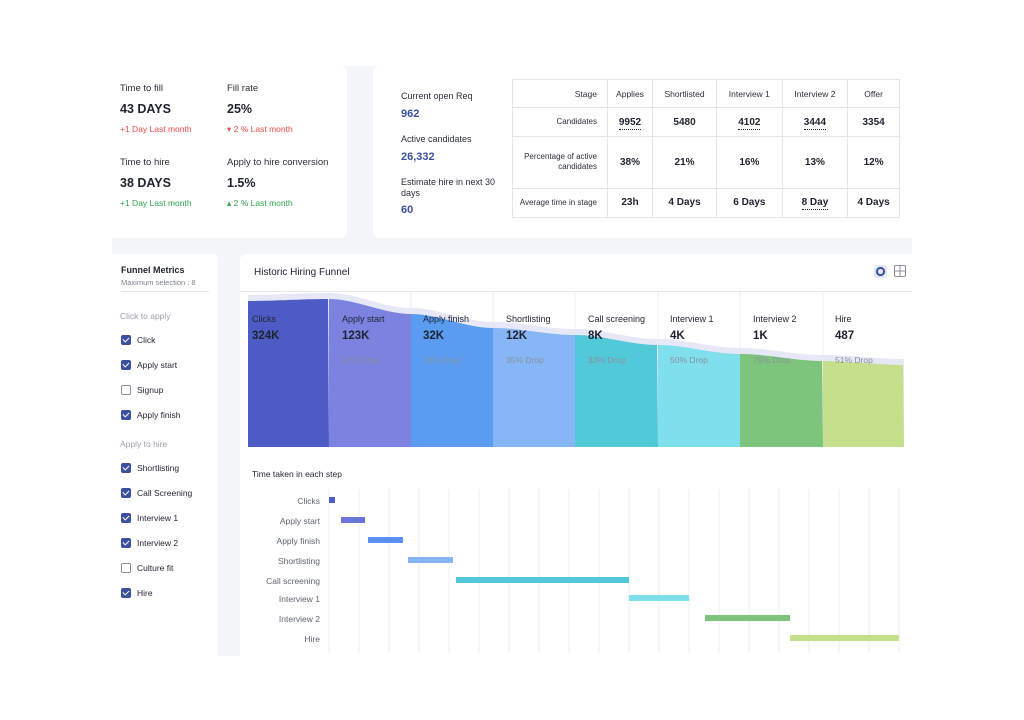 The image size is (1024, 720). What do you see at coordinates (137, 593) in the screenshot?
I see `checkbox-hire: Hire` at bounding box center [137, 593].